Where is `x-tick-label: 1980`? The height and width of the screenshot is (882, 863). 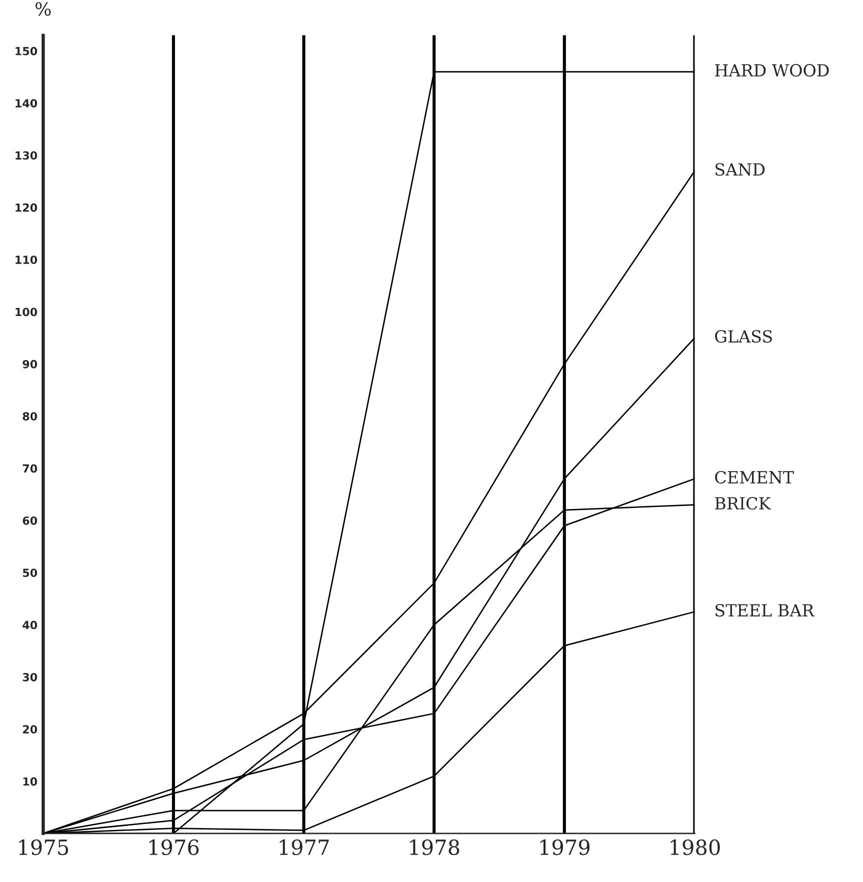
x-tick-label: 1980 is located at coordinates (695, 847).